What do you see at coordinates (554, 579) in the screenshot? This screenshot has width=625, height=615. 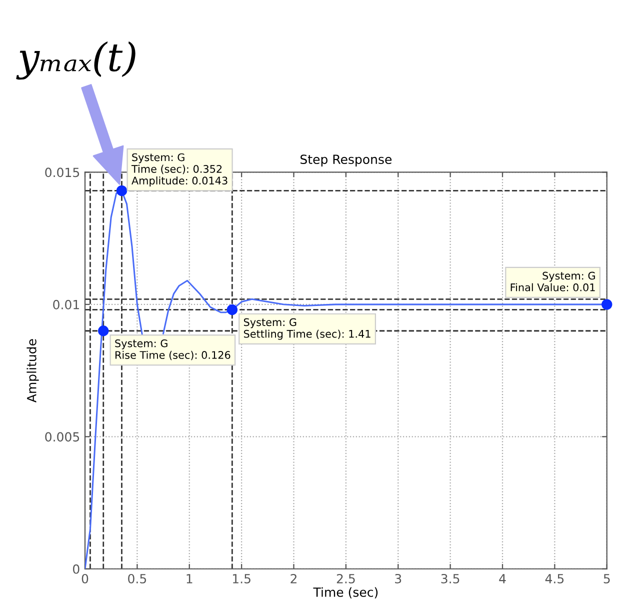 I see `x-tick-label: 4.5` at bounding box center [554, 579].